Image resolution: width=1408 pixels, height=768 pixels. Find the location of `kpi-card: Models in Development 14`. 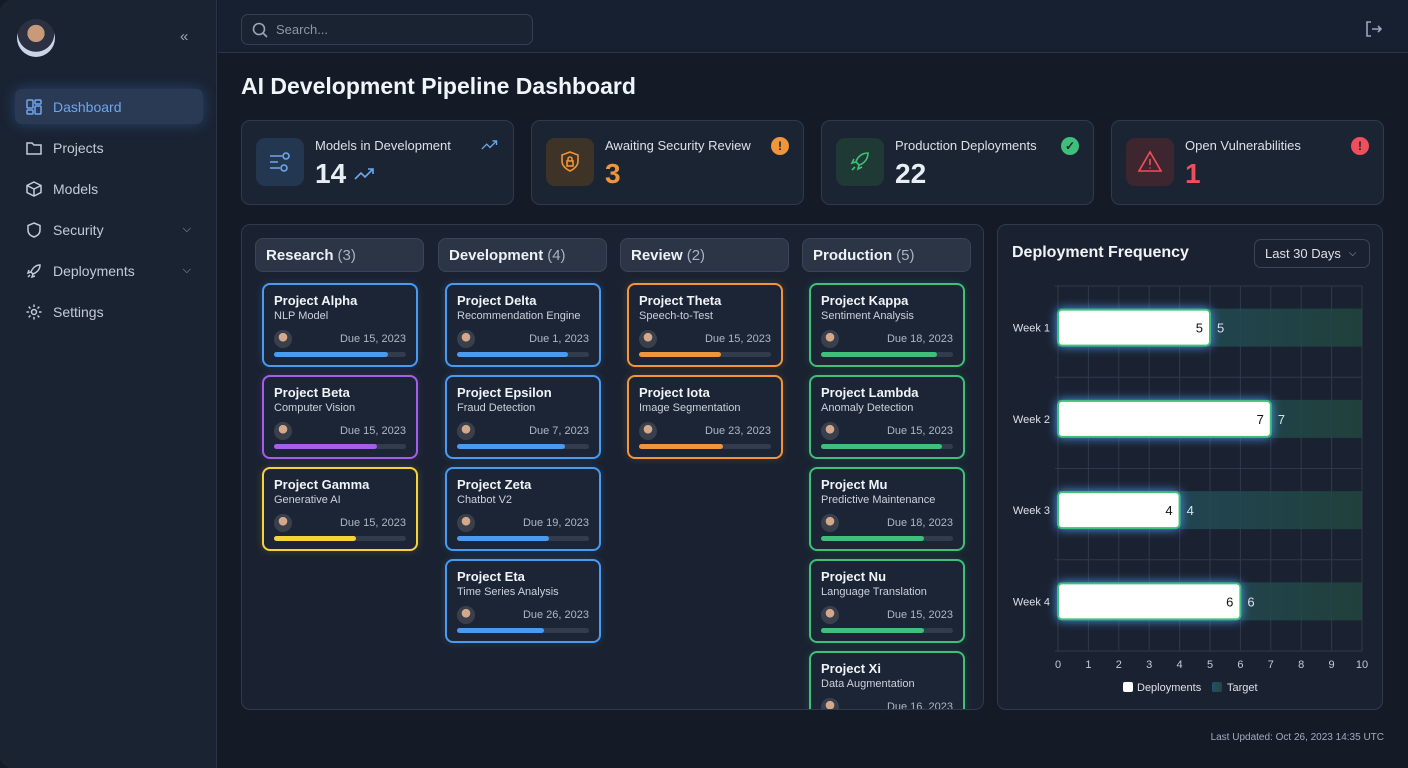

kpi-card: Models in Development 14 is located at coordinates (377, 162).